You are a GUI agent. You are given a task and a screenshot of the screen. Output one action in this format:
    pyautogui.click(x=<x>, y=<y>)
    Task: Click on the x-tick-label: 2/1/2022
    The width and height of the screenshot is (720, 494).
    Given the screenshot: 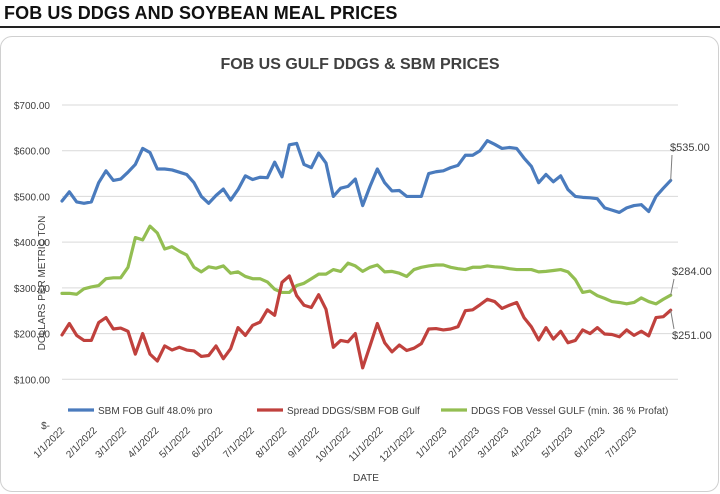 What is the action you would take?
    pyautogui.click(x=82, y=443)
    